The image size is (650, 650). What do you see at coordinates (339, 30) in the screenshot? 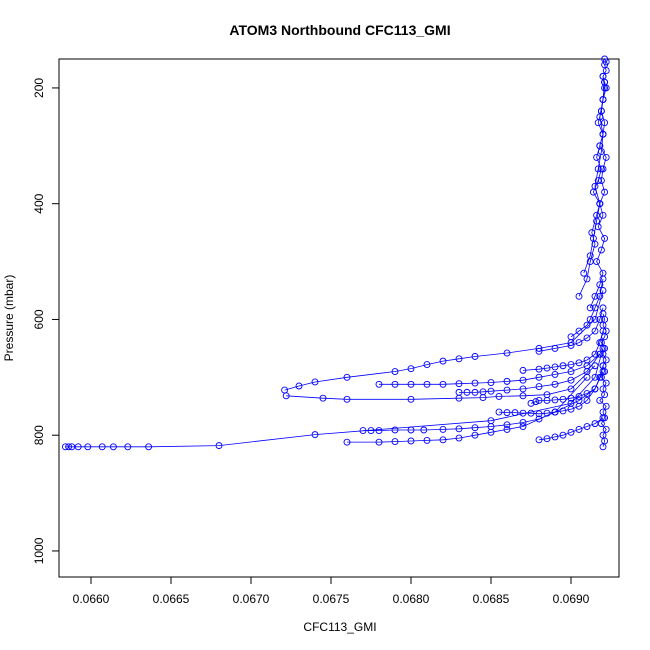
I see `chart-title: ATOM3 Northbound CFC113_GMI` at bounding box center [339, 30].